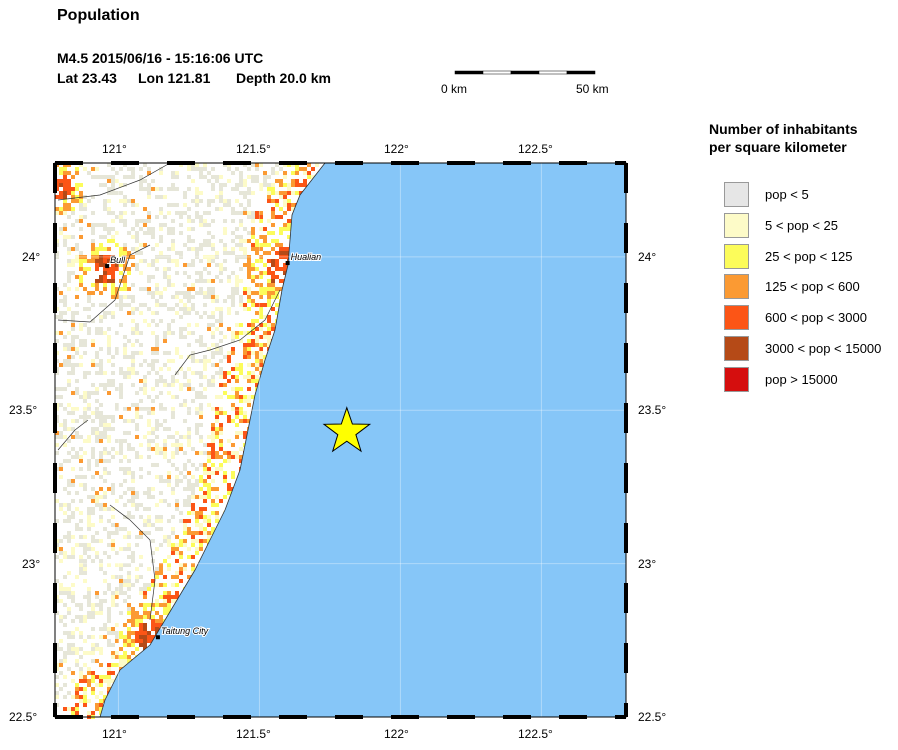 This screenshot has height=750, width=898. Describe the element at coordinates (783, 129) in the screenshot. I see `legend-title-line1: Number of inhabitants` at that location.